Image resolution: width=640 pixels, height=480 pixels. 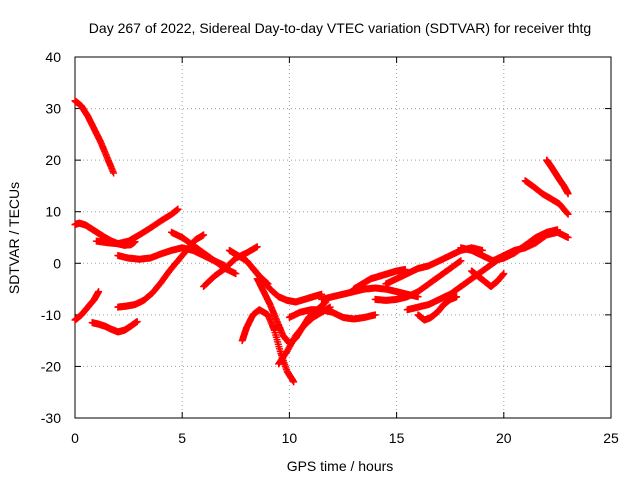 What do you see at coordinates (345, 438) in the screenshot?
I see `x-tick-labels: 0 5 10 15 20 25` at bounding box center [345, 438].